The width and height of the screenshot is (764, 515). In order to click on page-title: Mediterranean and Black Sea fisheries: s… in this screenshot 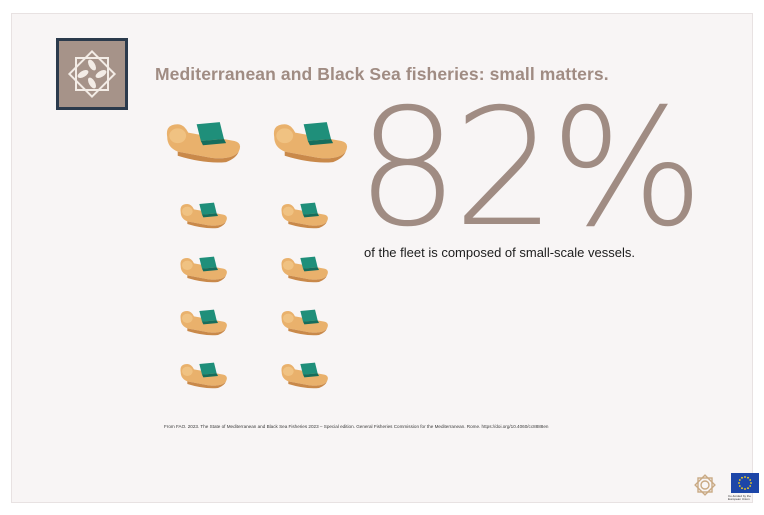, I will do `click(382, 74)`.